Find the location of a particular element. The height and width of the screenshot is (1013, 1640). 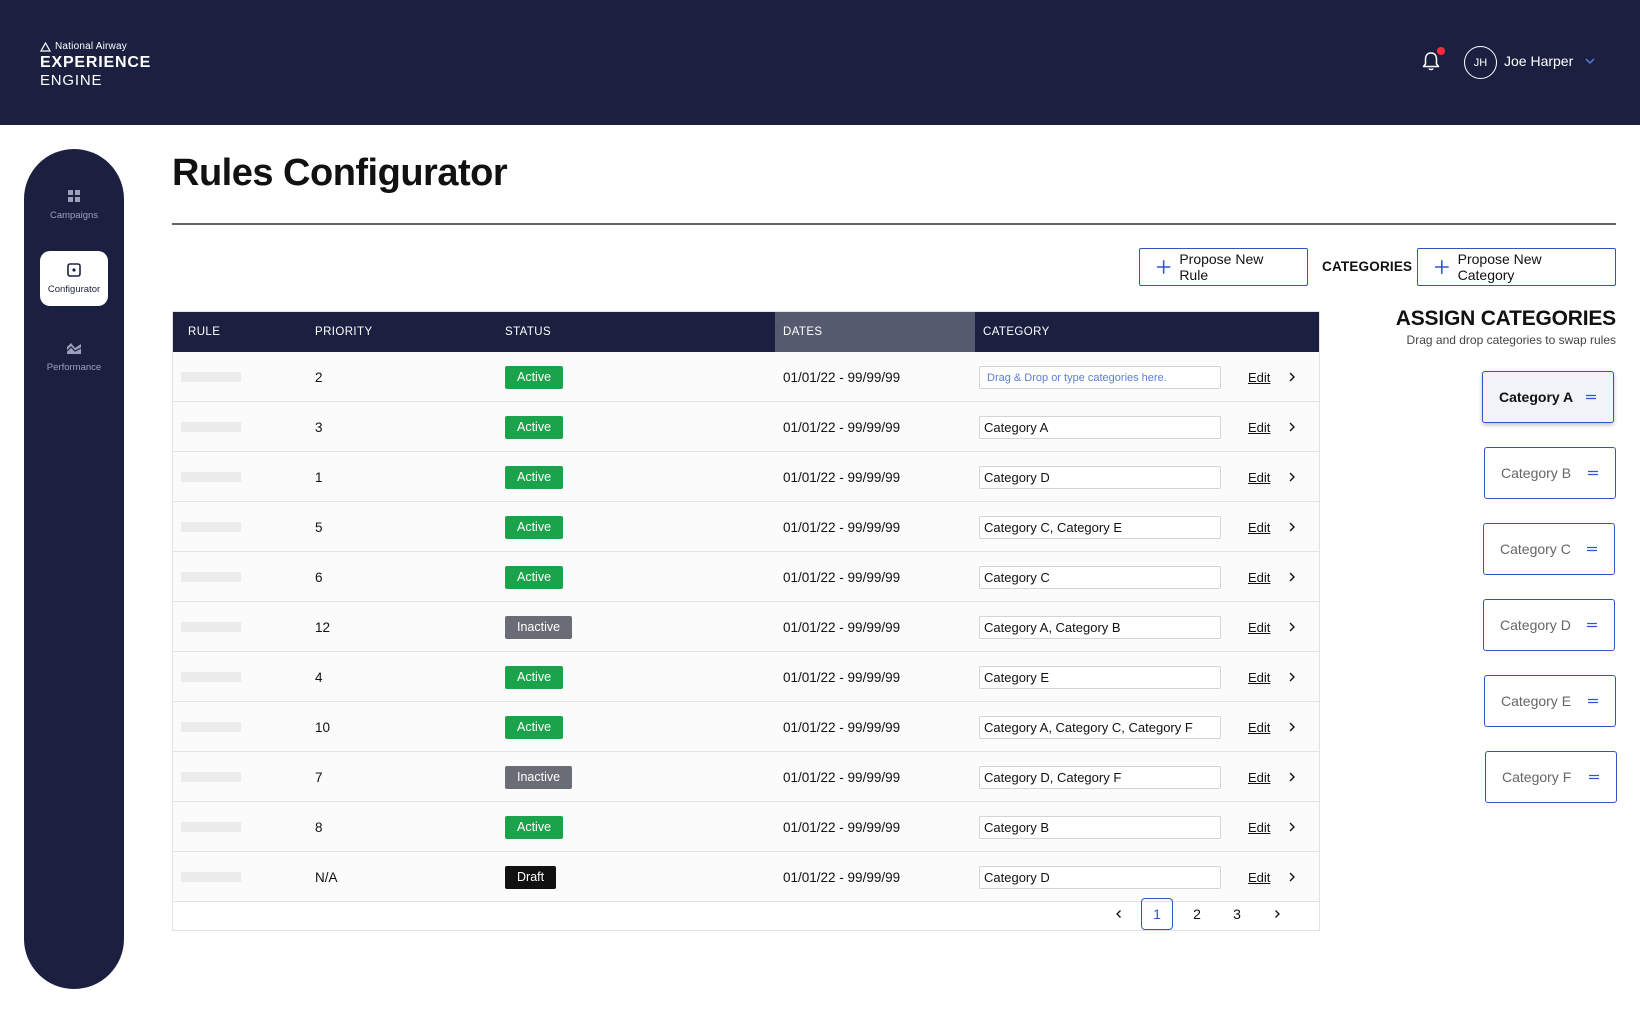

propose-new-rule-button: Propose New Rule is located at coordinates (1223, 267).